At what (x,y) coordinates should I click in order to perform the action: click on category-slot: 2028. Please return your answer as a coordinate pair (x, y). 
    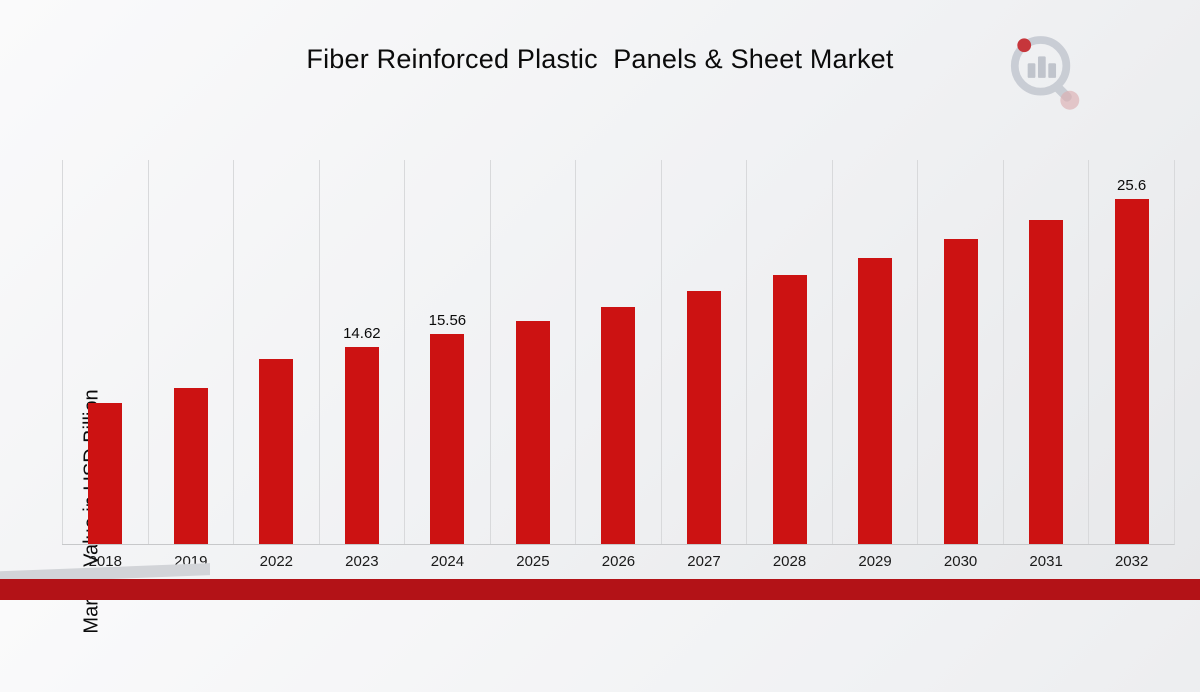
    Looking at the image, I should click on (789, 365).